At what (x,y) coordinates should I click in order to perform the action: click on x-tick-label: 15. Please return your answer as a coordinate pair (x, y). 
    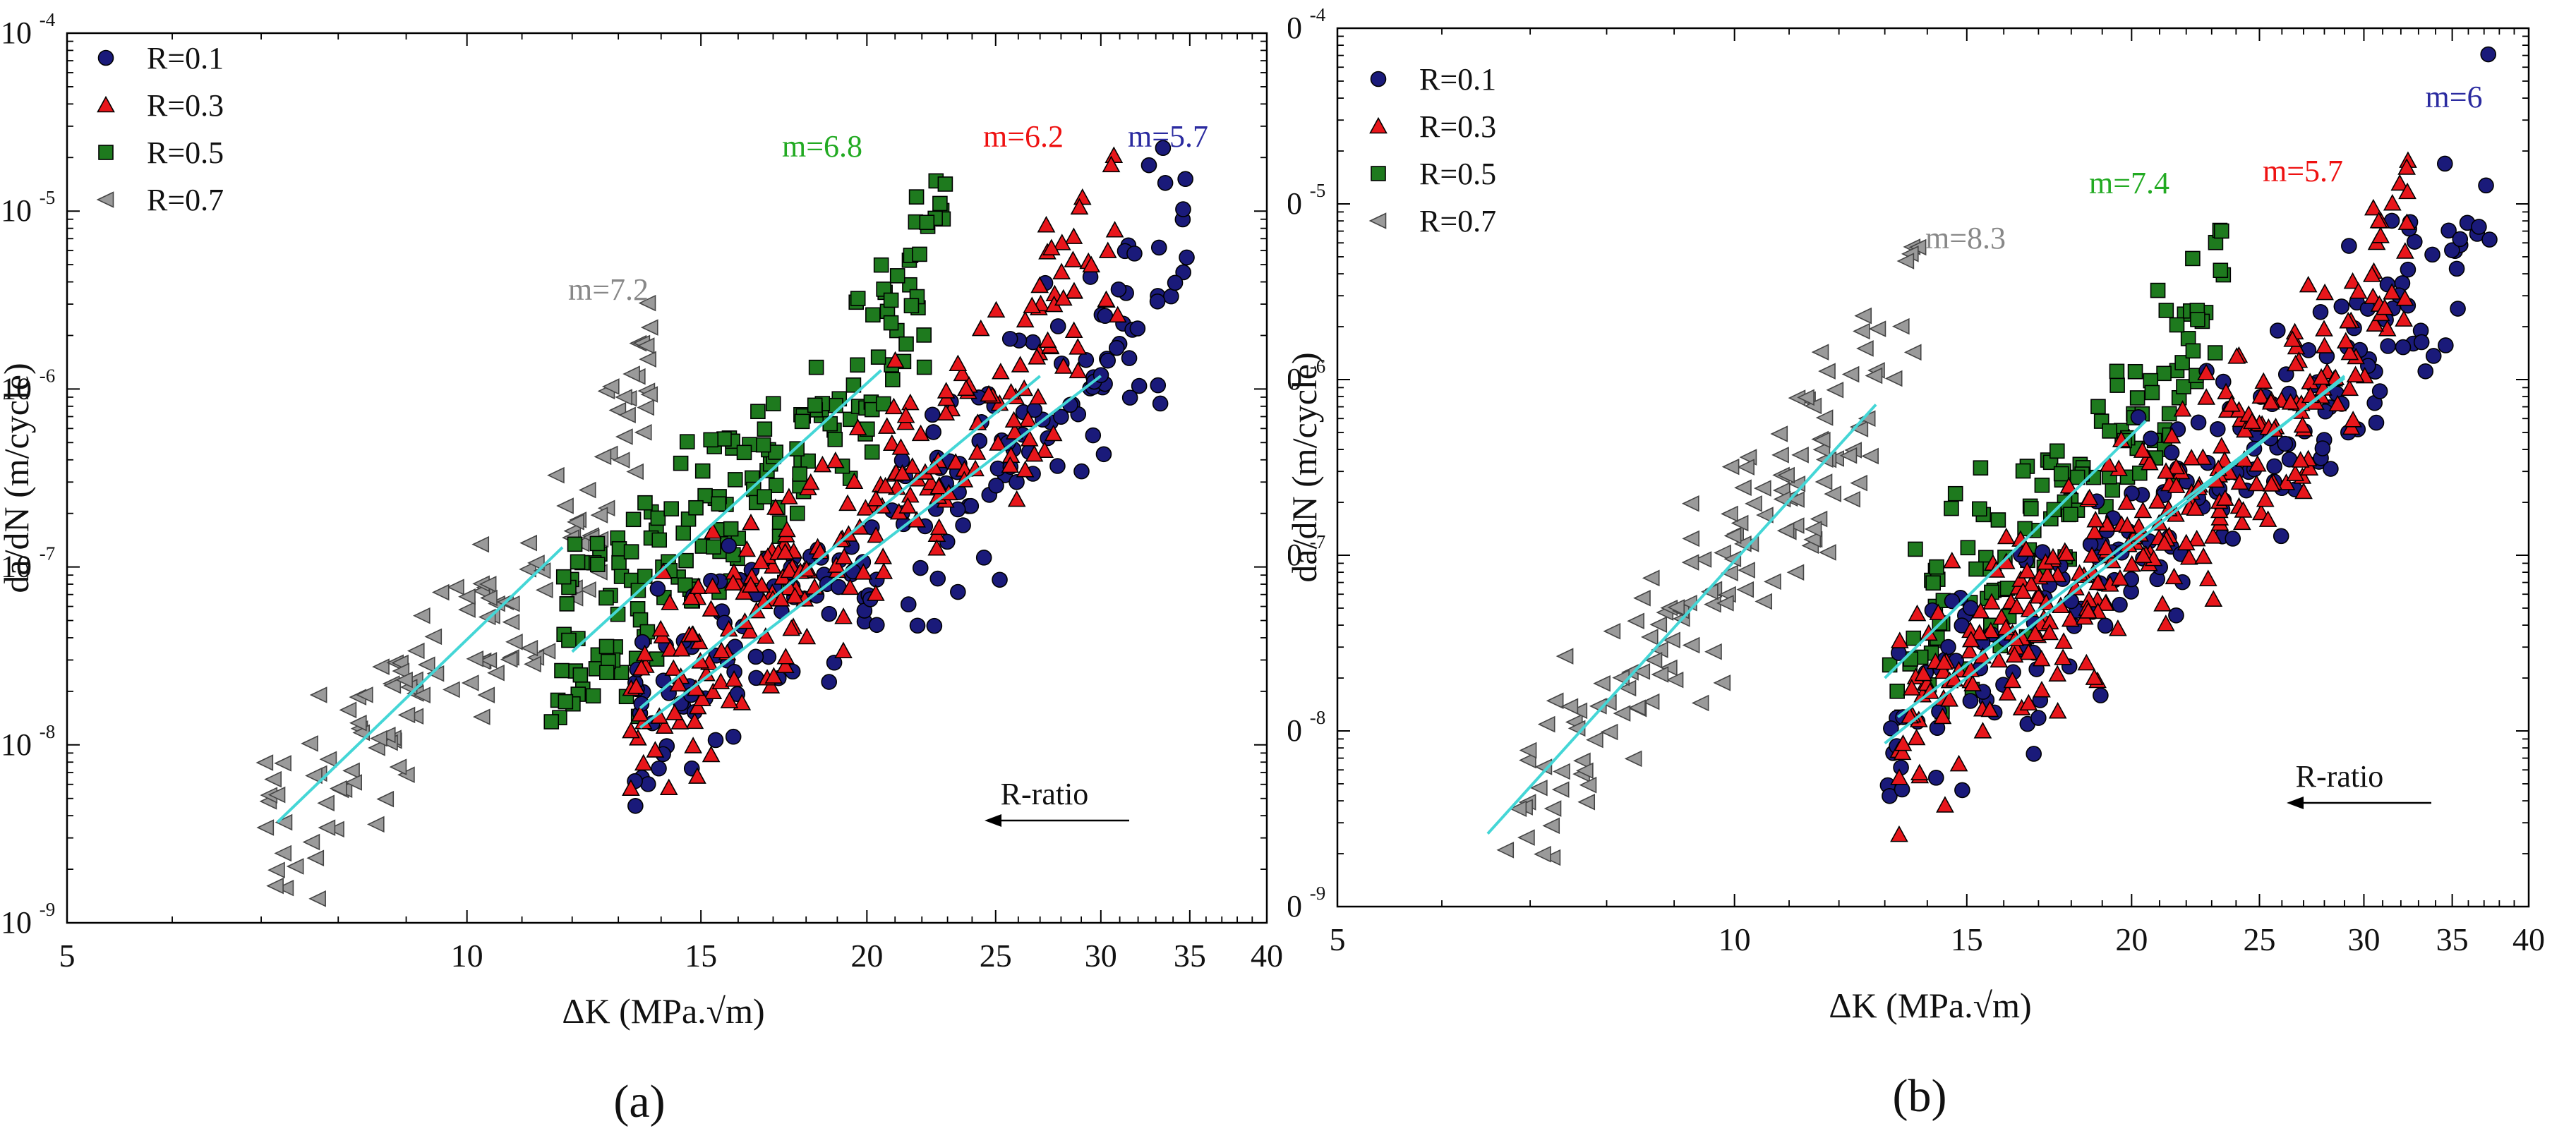
    Looking at the image, I should click on (1967, 939).